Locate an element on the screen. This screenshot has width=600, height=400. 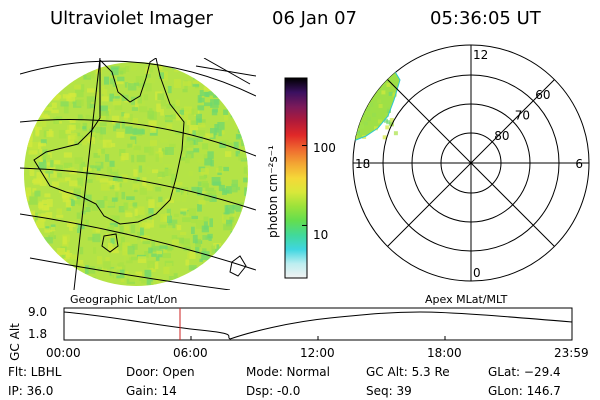
coastline-new-zealand is located at coordinates (238, 266).